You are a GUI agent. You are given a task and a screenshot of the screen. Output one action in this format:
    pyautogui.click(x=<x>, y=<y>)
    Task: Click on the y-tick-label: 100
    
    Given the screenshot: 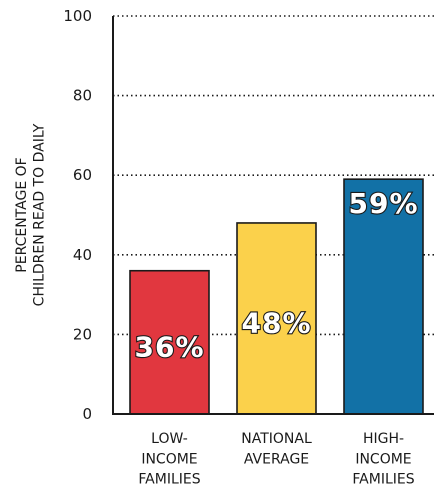 What is the action you would take?
    pyautogui.click(x=77, y=16)
    